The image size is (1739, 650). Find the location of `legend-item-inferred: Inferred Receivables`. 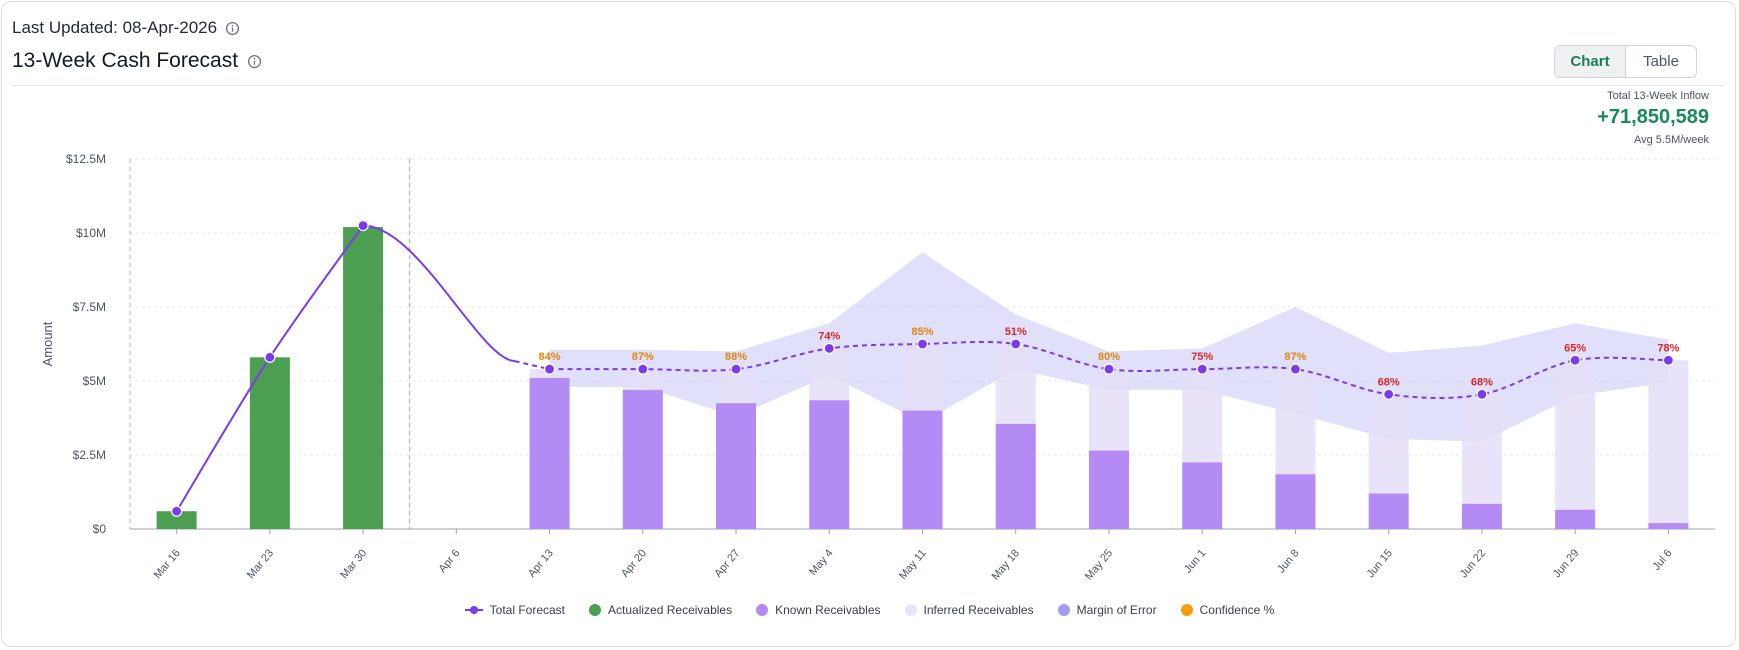

legend-item-inferred: Inferred Receivables is located at coordinates (969, 610).